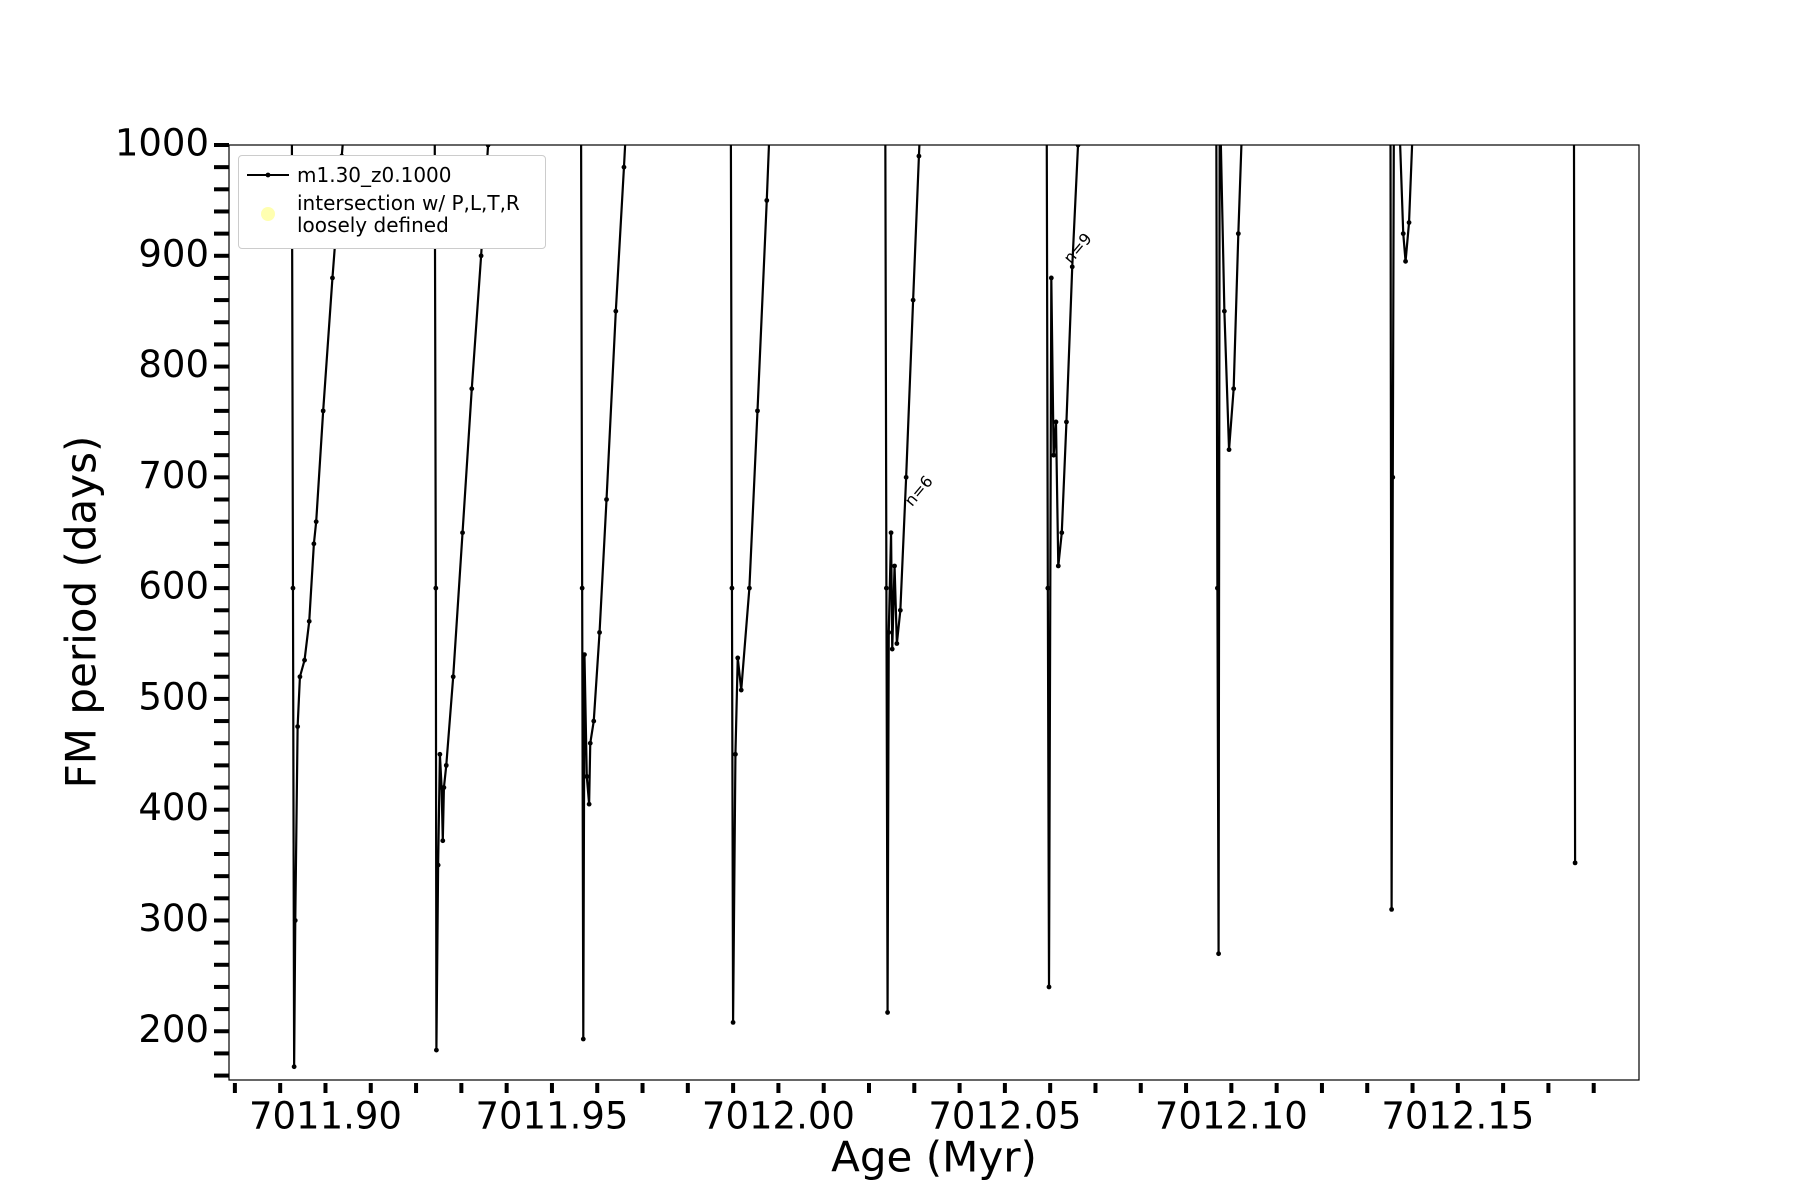 This screenshot has width=1800, height=1200. Describe the element at coordinates (81, 612) in the screenshot. I see `y-axis-label: FM period (days)` at that location.